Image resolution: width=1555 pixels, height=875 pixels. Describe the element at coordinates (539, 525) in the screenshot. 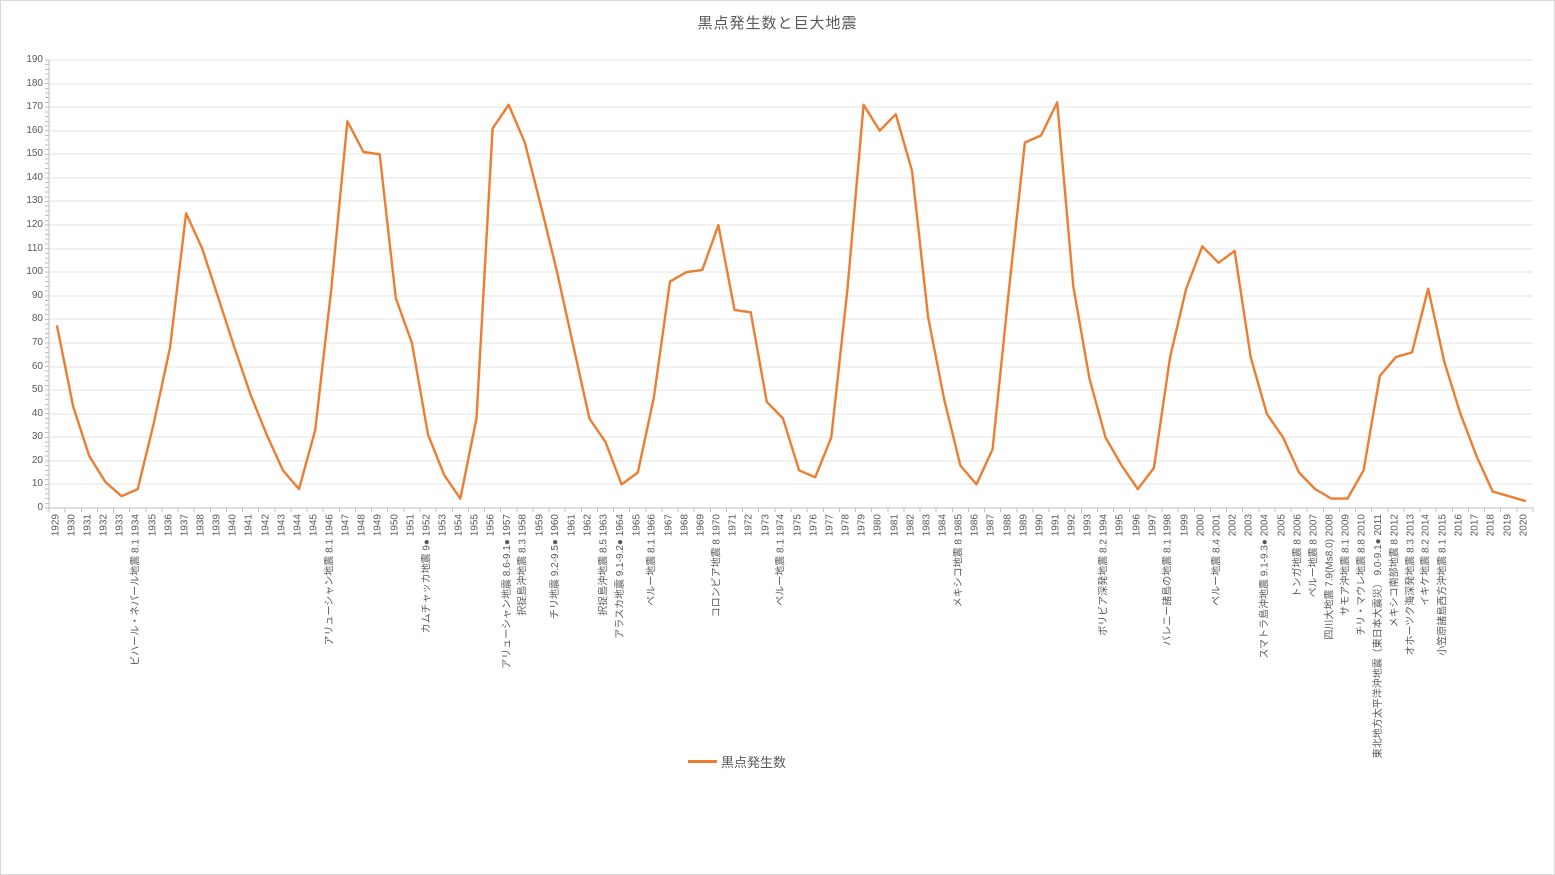

I see `x-axis-label: 1959` at that location.